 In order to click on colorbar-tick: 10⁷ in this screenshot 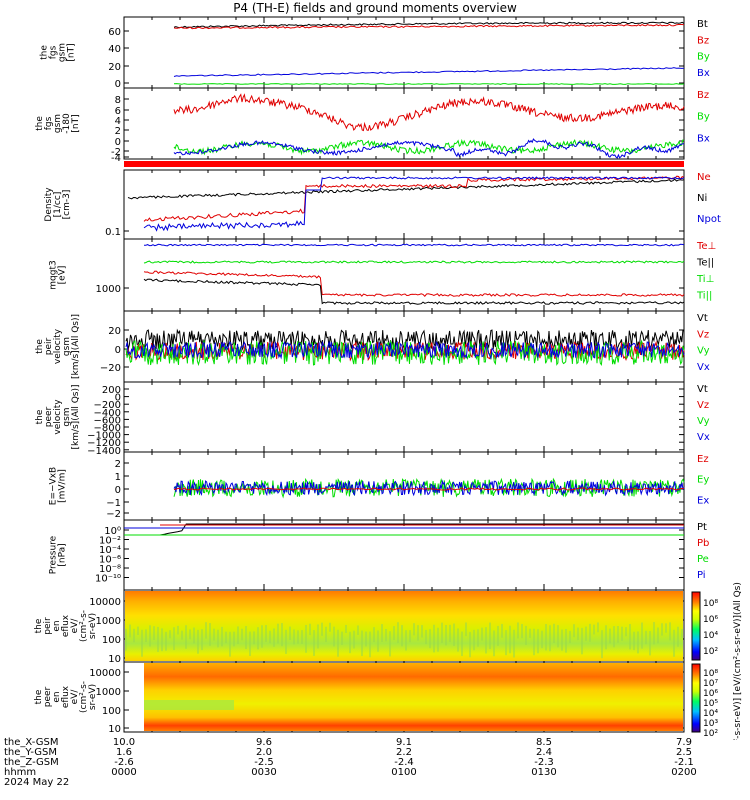, I will do `click(710, 684)`.